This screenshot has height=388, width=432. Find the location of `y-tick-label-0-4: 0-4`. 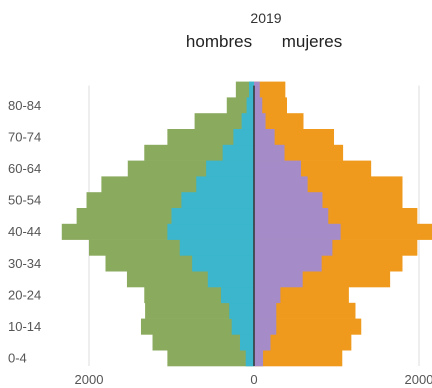

y-tick-label-0-4: 0-4 is located at coordinates (17, 358).